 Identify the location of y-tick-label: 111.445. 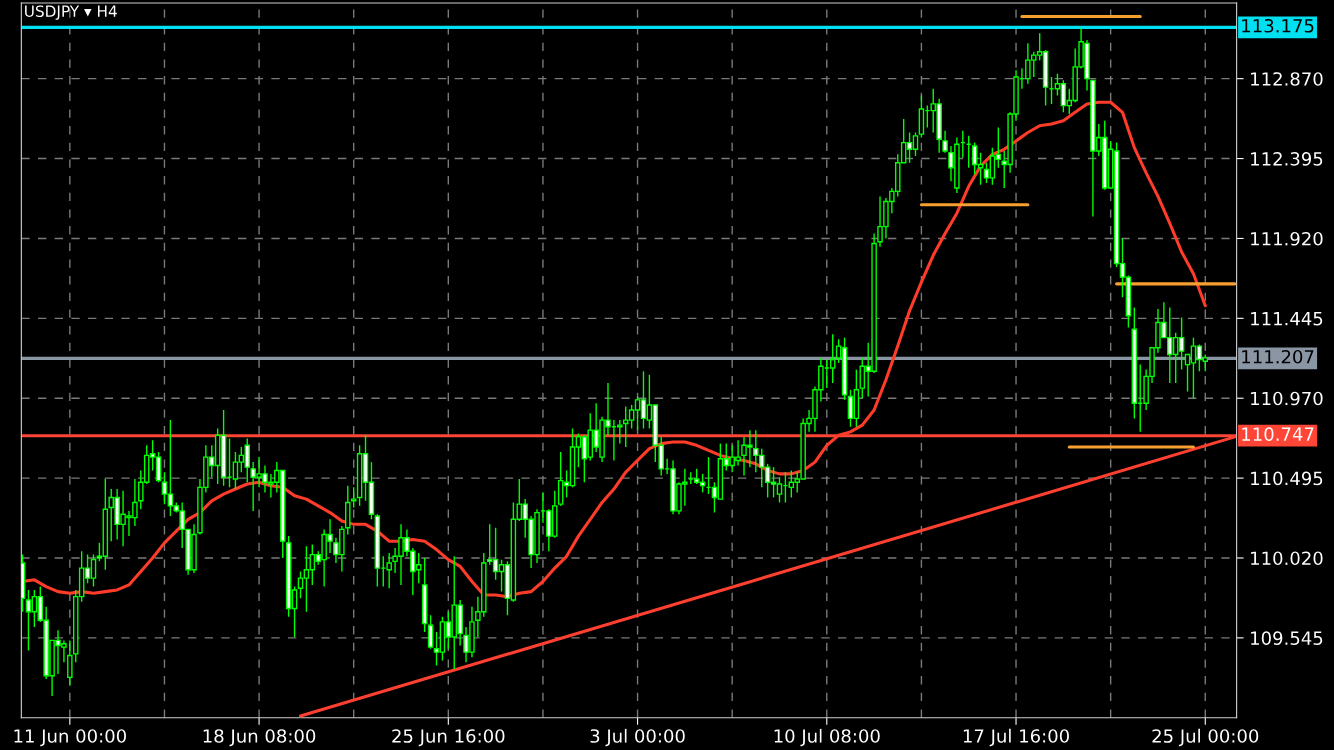
(1287, 319).